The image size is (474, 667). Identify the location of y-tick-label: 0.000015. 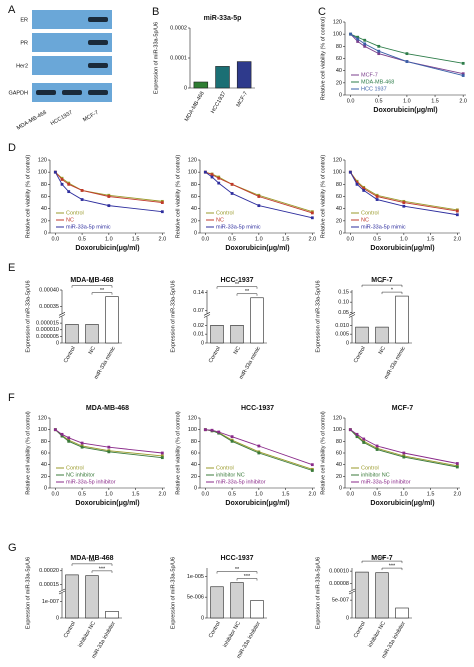
(47, 324).